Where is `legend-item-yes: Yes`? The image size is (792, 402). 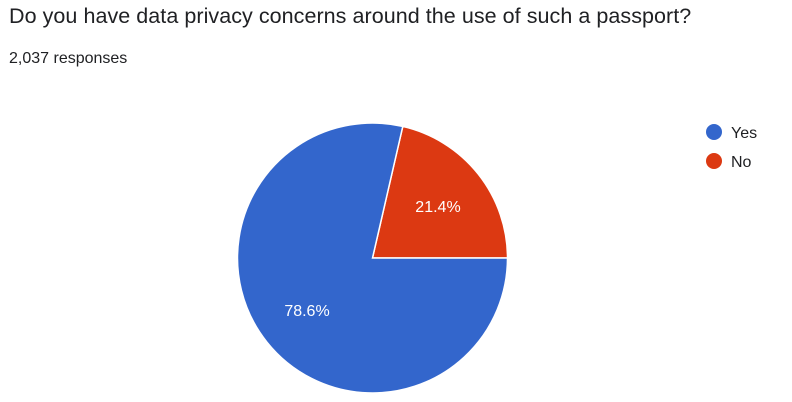 legend-item-yes: Yes is located at coordinates (731, 133).